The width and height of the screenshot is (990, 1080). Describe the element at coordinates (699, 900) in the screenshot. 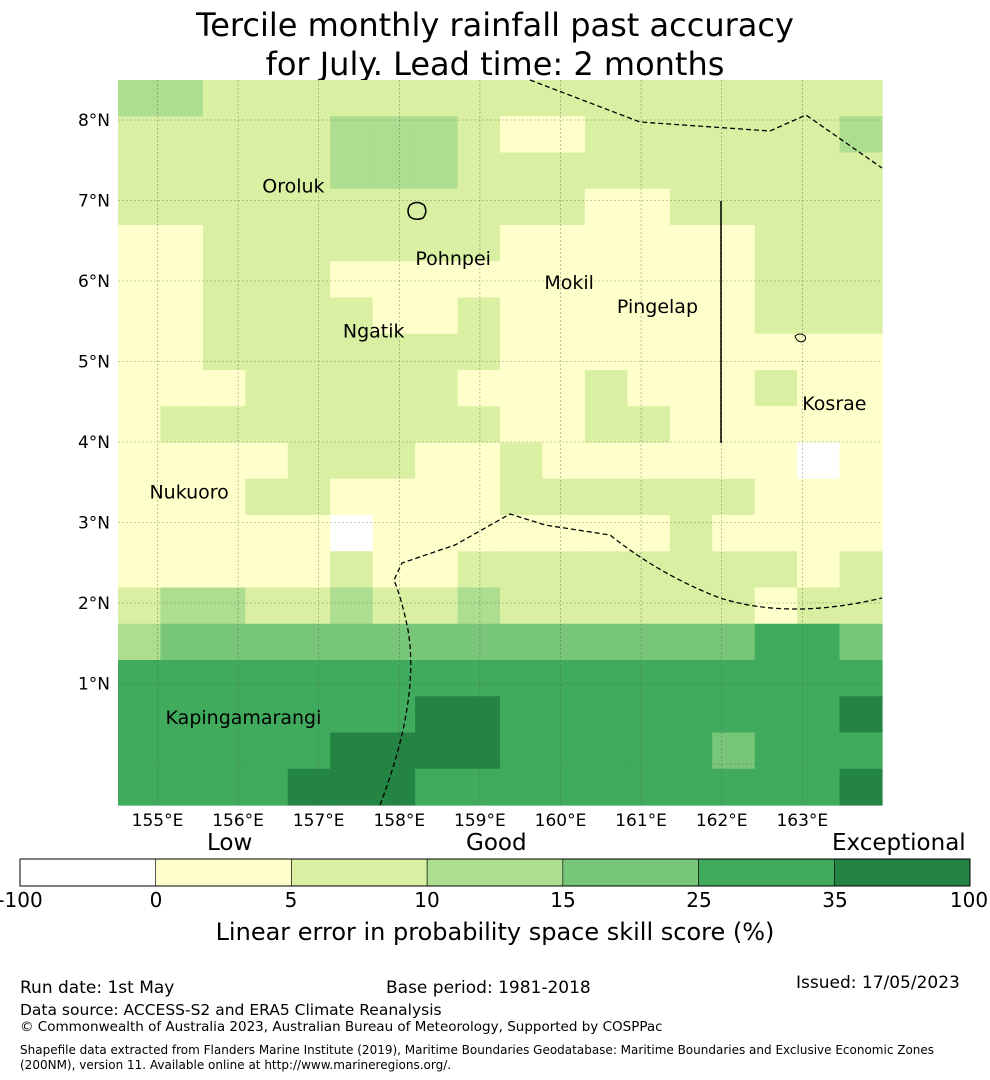

I see `colorbar-tick: 25` at that location.